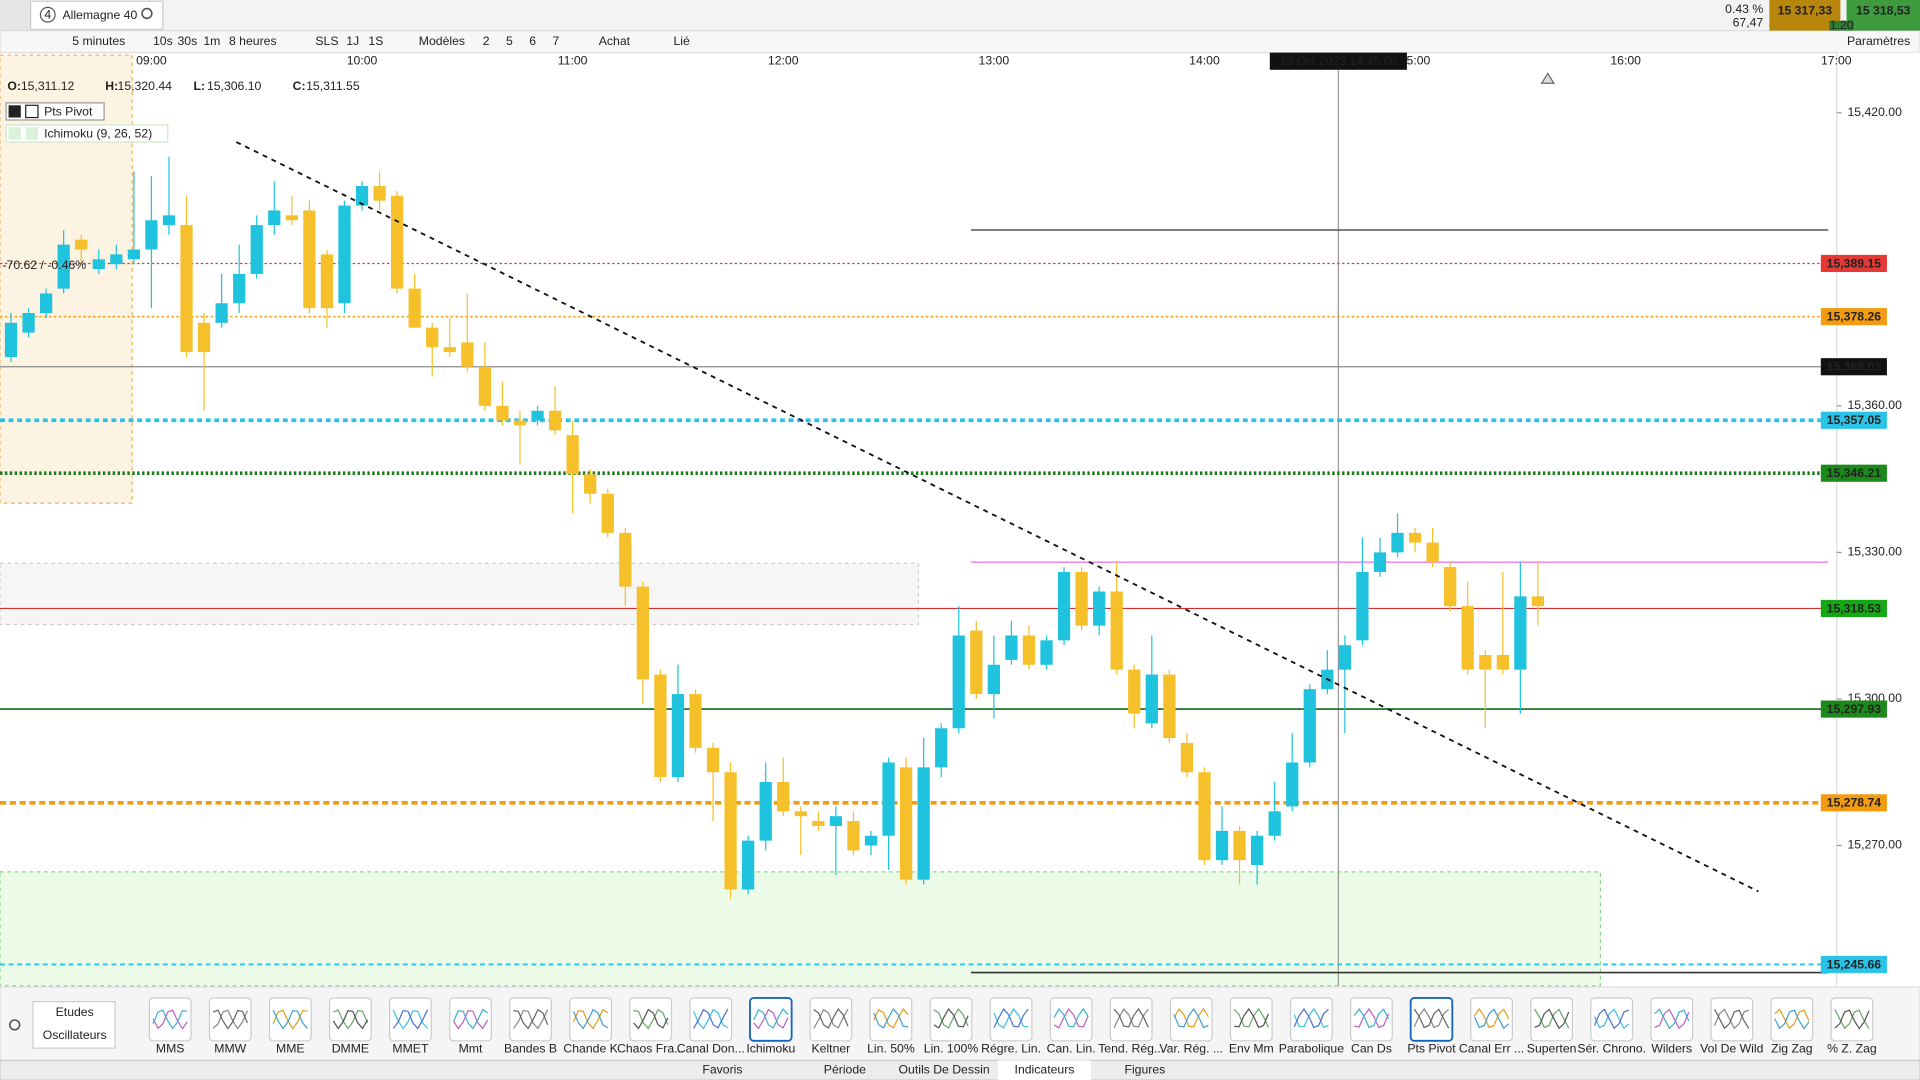 This screenshot has width=1920, height=1080. What do you see at coordinates (830, 1049) in the screenshot?
I see `indicator-name: Keltner` at bounding box center [830, 1049].